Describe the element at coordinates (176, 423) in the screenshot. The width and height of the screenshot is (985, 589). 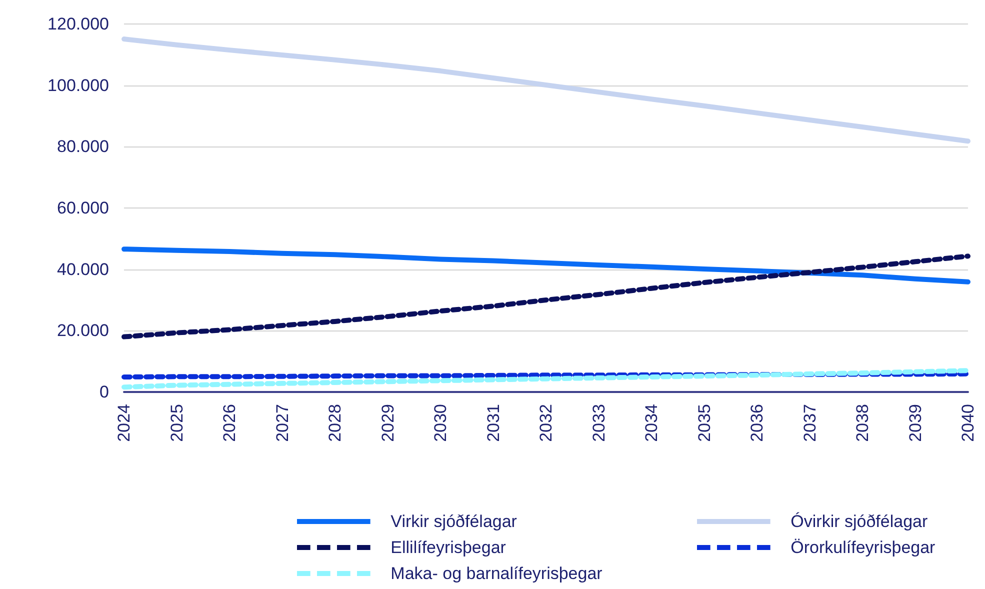
I see `x-tick-label: 2025` at that location.